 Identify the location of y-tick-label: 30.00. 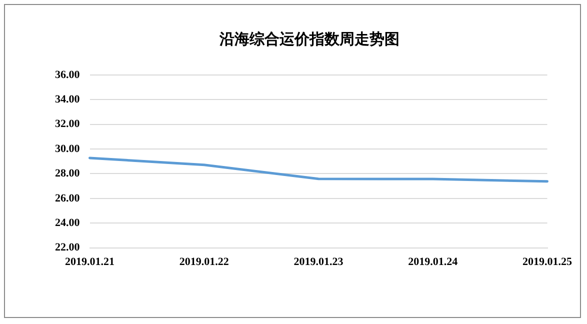
(67, 148).